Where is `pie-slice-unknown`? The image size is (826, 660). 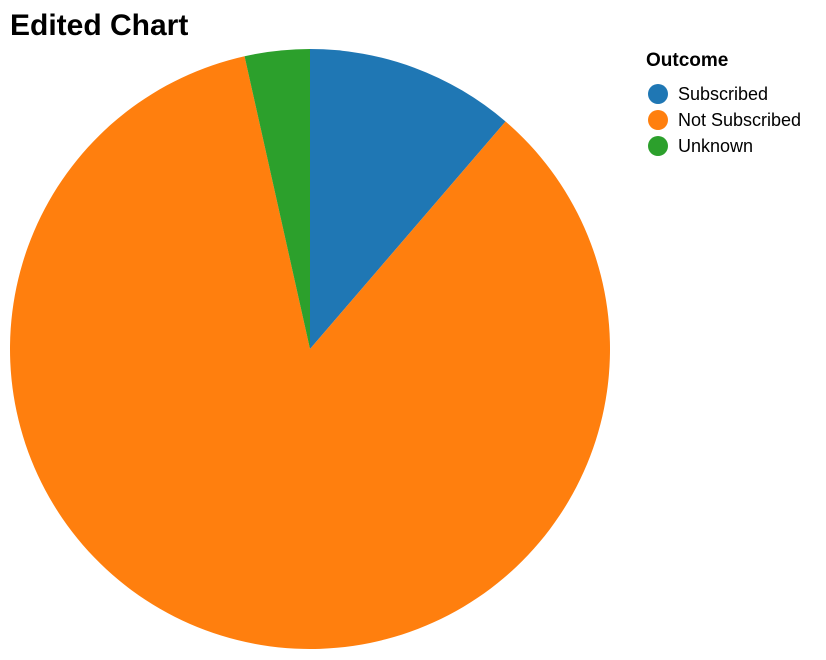
pie-slice-unknown is located at coordinates (277, 199).